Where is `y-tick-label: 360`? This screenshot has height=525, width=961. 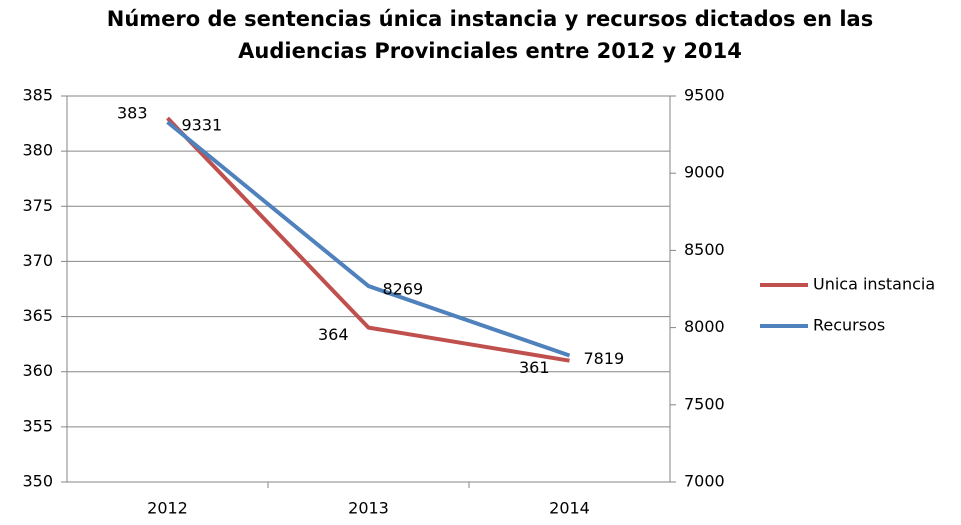
y-tick-label: 360 is located at coordinates (37, 370).